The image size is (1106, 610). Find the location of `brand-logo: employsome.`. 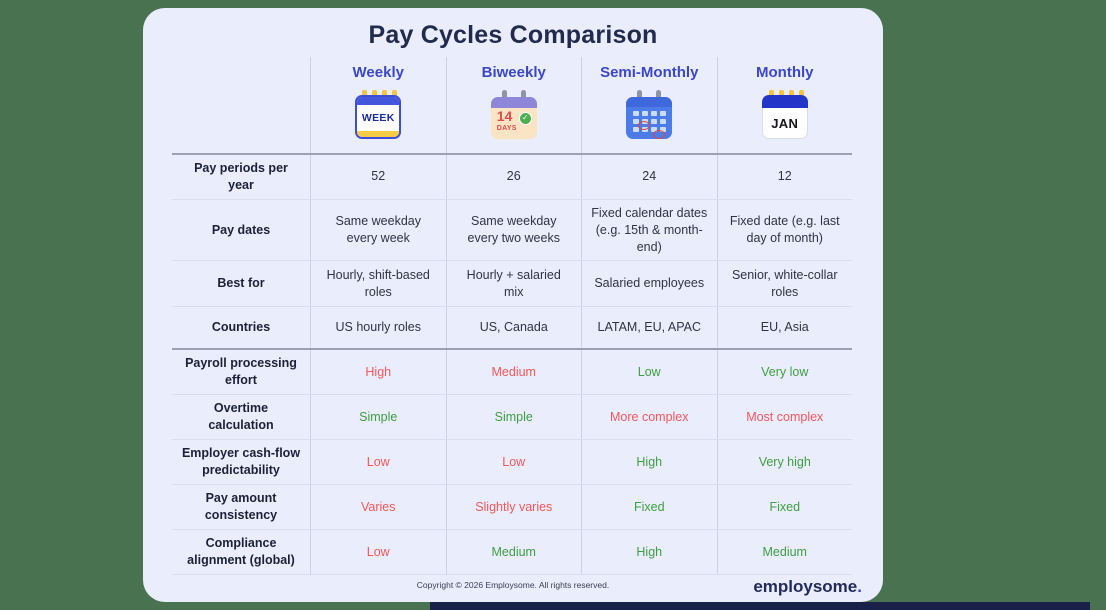

brand-logo: employsome. is located at coordinates (807, 587).